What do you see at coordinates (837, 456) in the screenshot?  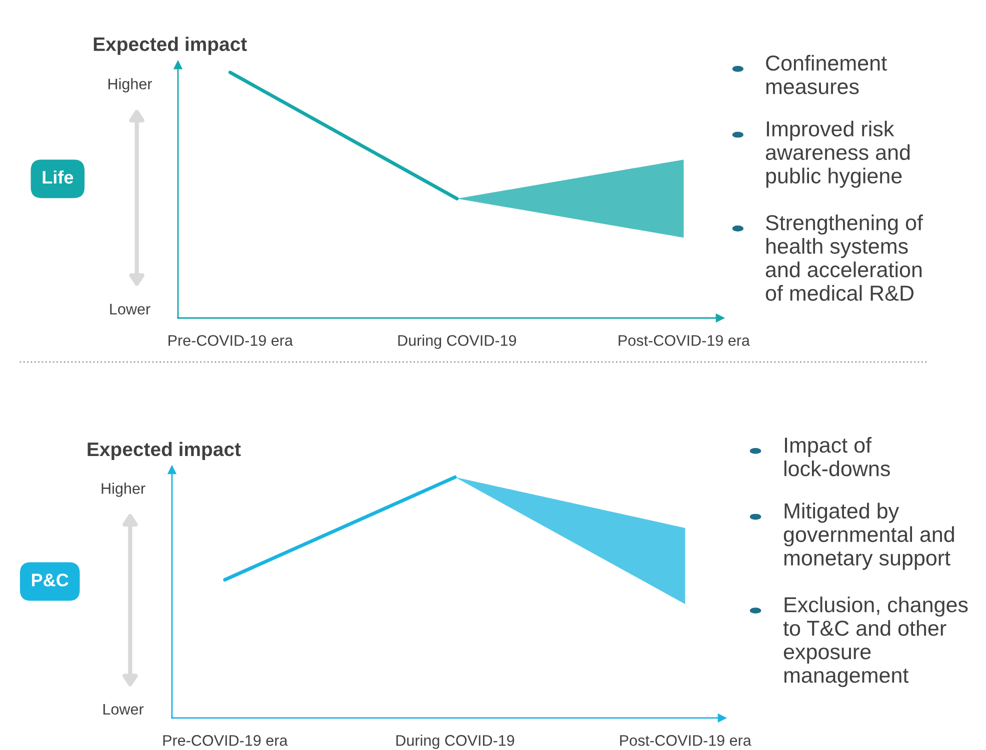 I see `text: Impact of lock-downs` at bounding box center [837, 456].